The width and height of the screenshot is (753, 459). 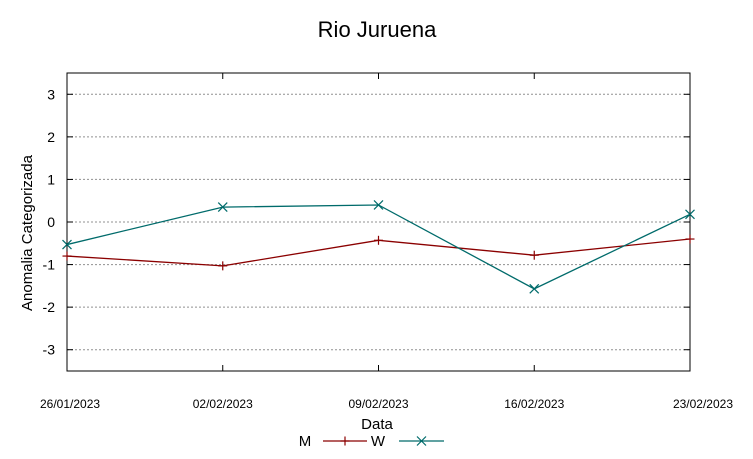 What do you see at coordinates (377, 29) in the screenshot?
I see `chart-title: Rio Juruena` at bounding box center [377, 29].